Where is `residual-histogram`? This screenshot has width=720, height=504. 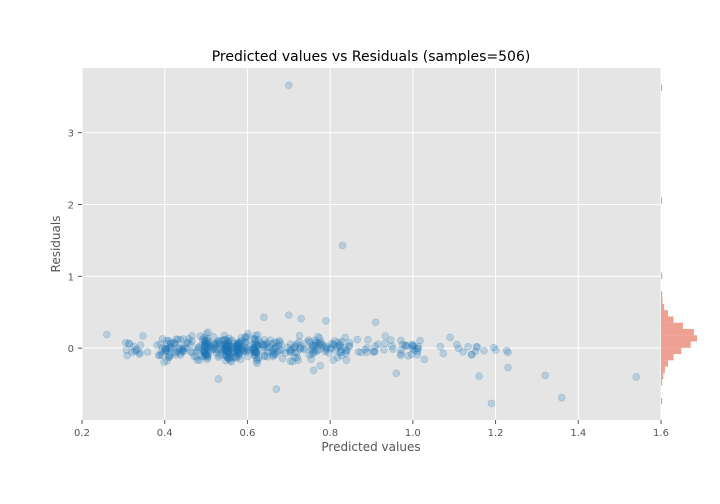 residual-histogram is located at coordinates (679, 244).